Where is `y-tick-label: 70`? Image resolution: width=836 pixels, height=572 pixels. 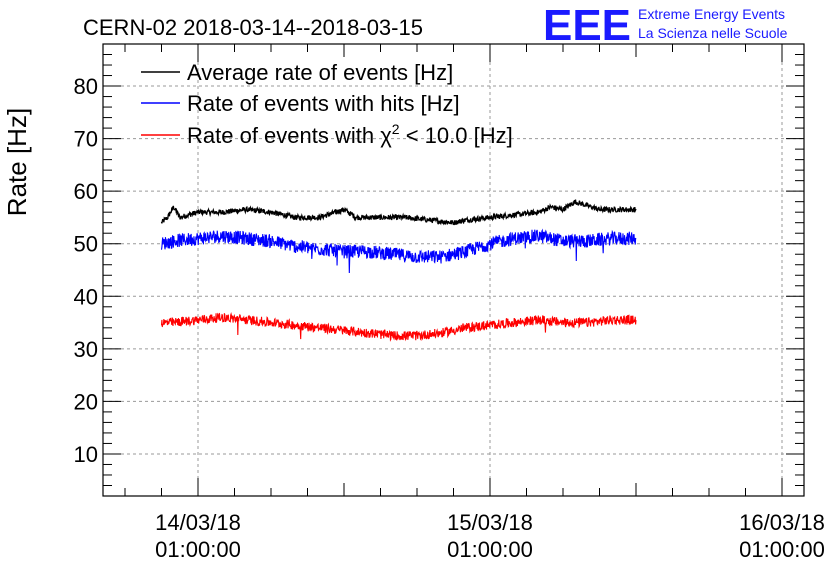
y-tick-label: 70 is located at coordinates (86, 139).